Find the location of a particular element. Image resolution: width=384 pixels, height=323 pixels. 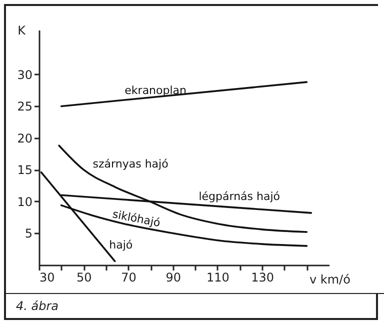

y-tick-label: 10 is located at coordinates (24, 201).